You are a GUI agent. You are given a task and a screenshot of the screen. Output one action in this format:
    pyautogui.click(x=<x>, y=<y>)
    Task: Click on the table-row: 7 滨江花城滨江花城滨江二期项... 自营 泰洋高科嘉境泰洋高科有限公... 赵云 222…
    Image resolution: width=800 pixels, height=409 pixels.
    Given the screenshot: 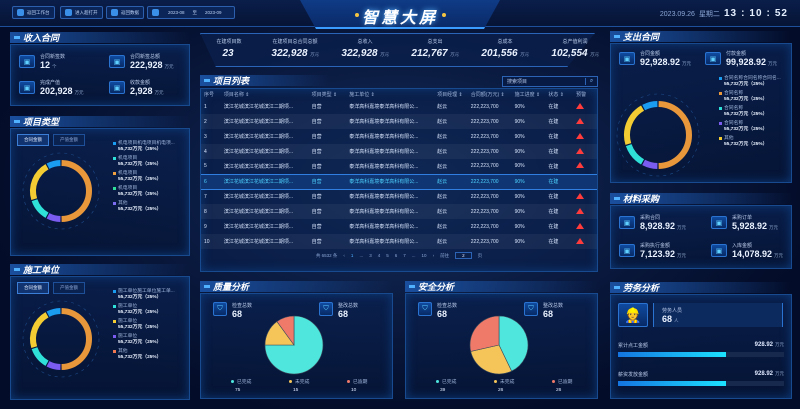 What is the action you would take?
    pyautogui.click(x=399, y=196)
    